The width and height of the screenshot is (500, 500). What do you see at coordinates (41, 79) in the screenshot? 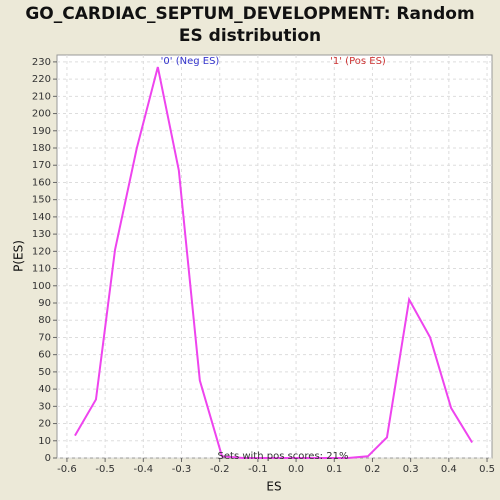
I see `y-tick-label: 220` at bounding box center [41, 79].